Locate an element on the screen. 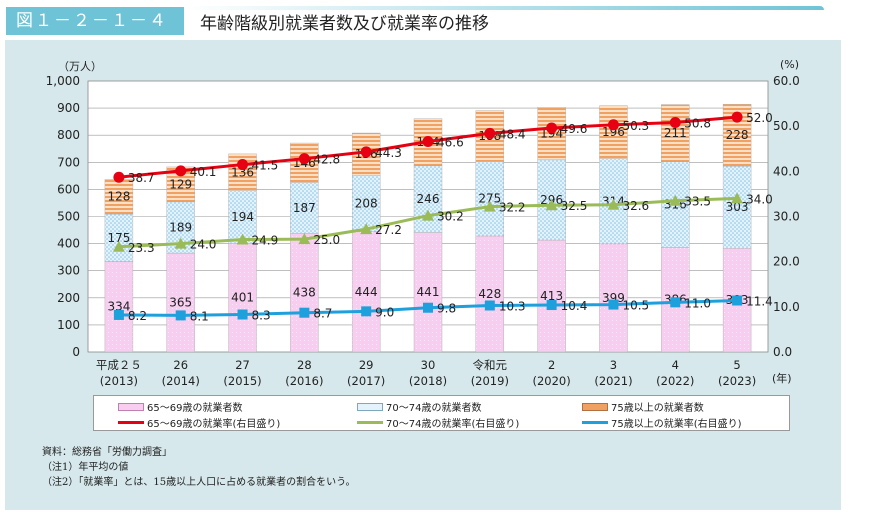 Image resolution: width=870 pixels, height=524 pixels. bar-value-label: 444 is located at coordinates (366, 292).